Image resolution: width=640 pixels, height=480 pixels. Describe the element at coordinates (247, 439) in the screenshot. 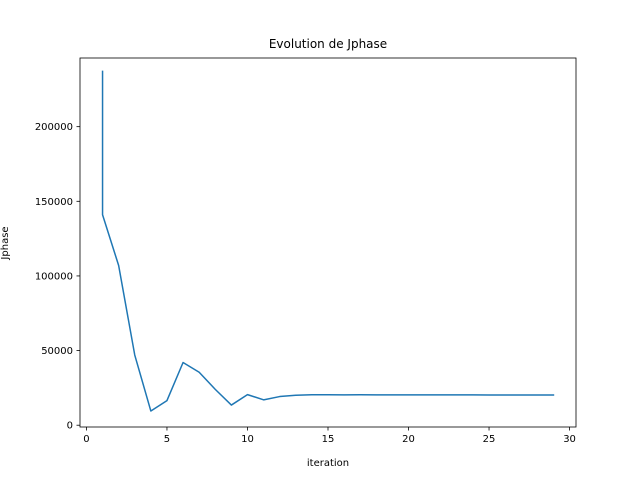

I see `x-tick-label: 10` at that location.